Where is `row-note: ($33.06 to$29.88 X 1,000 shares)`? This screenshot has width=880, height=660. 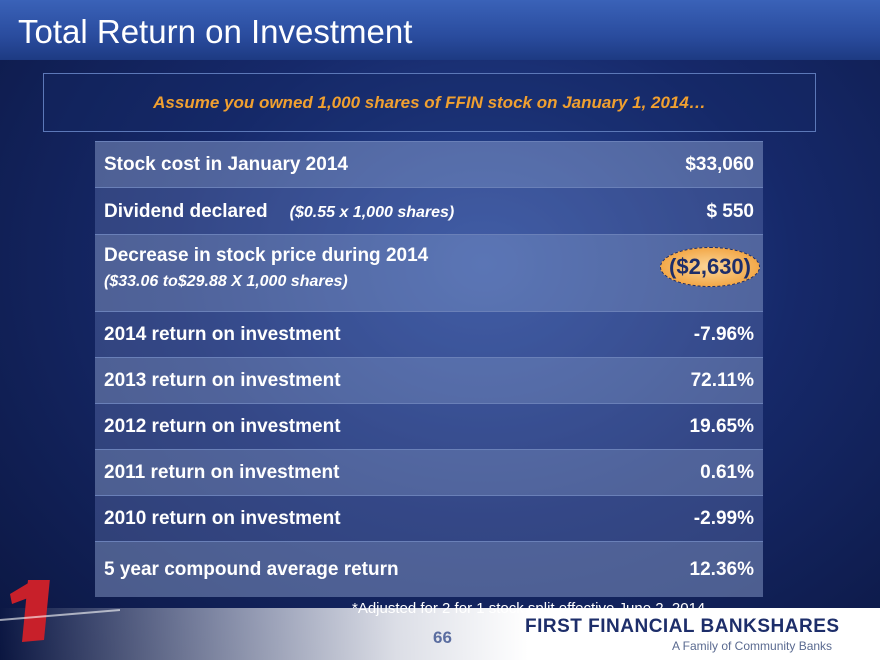
row-note: ($33.06 to$29.88 X 1,000 shares) is located at coordinates (226, 281).